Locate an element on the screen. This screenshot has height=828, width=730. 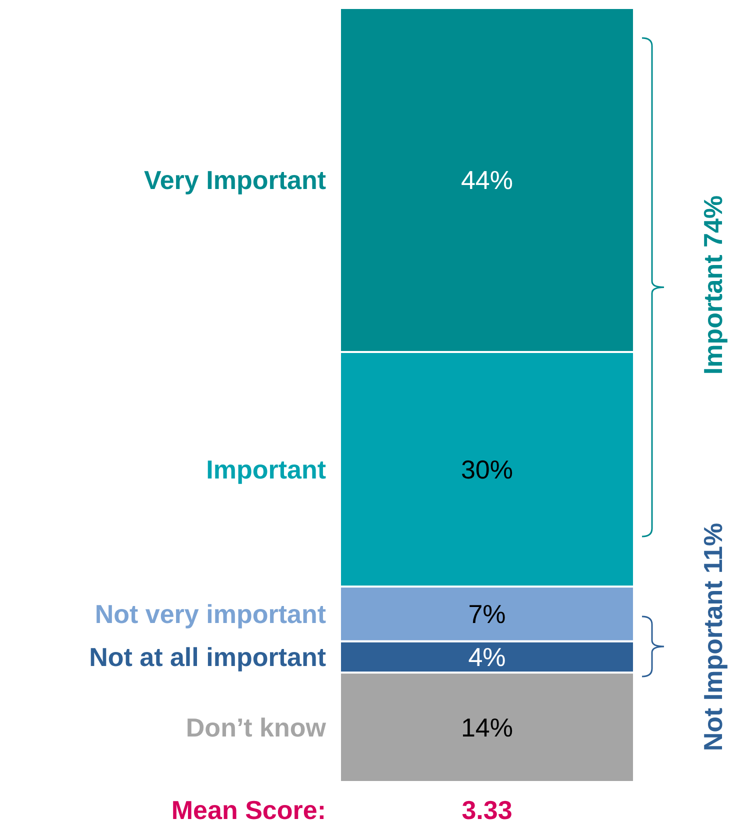
data-label: 14% is located at coordinates (487, 727).